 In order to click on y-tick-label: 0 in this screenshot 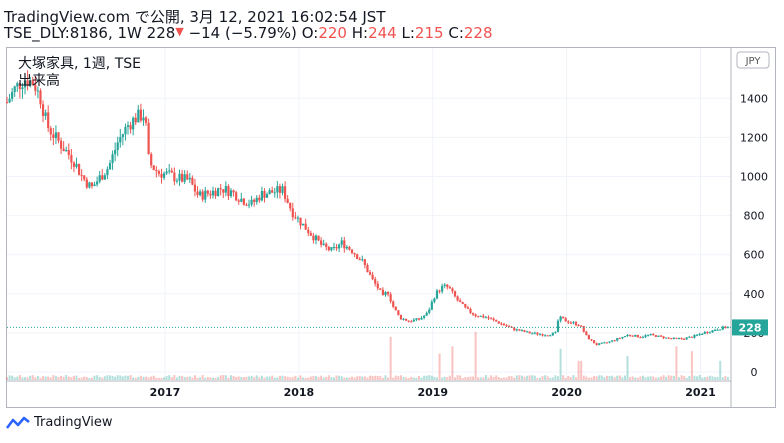, I will do `click(754, 372)`.